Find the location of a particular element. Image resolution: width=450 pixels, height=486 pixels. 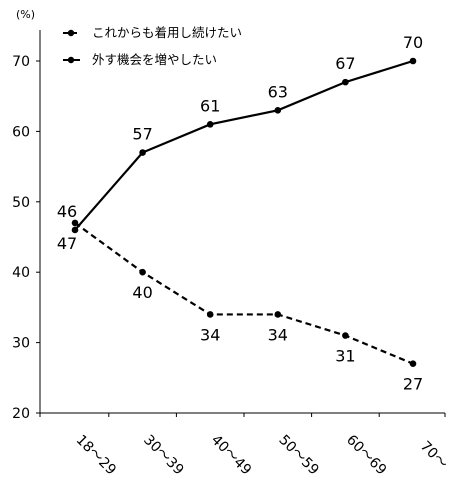

legend-label-remove-more-often: 外す機会を増やしたい is located at coordinates (154, 59).